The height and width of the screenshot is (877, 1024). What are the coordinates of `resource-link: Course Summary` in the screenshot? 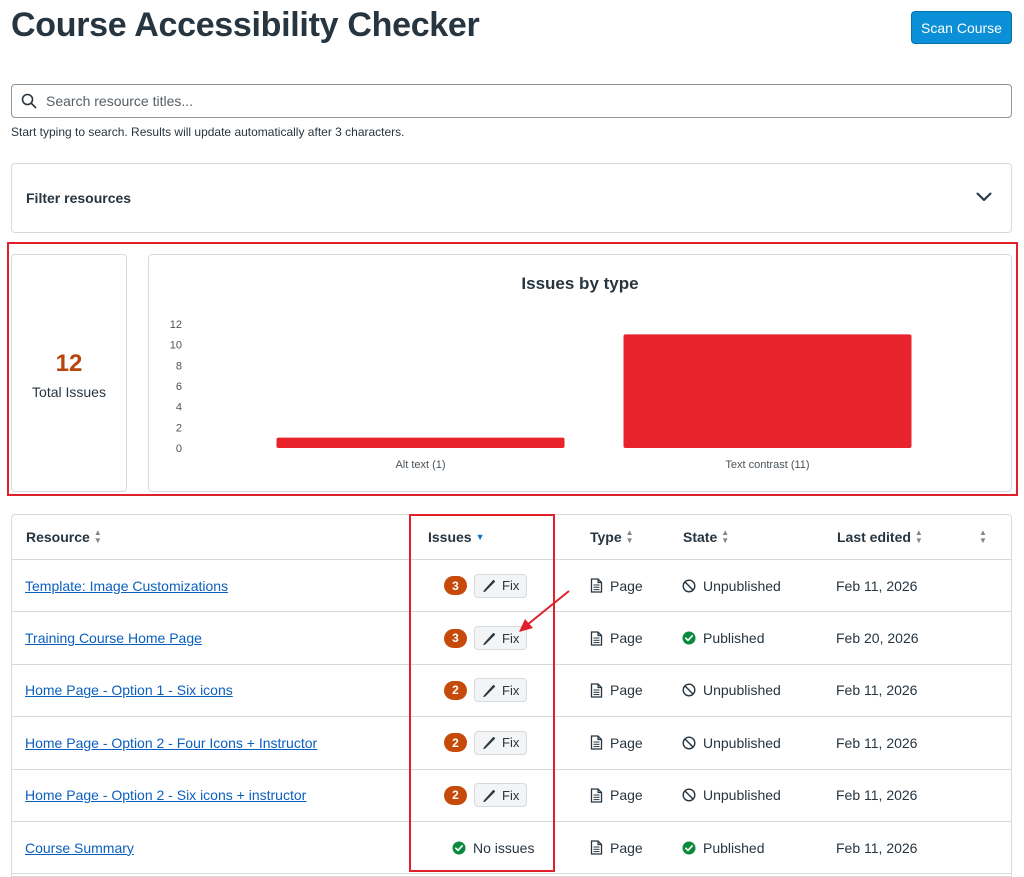 It's located at (79, 847).